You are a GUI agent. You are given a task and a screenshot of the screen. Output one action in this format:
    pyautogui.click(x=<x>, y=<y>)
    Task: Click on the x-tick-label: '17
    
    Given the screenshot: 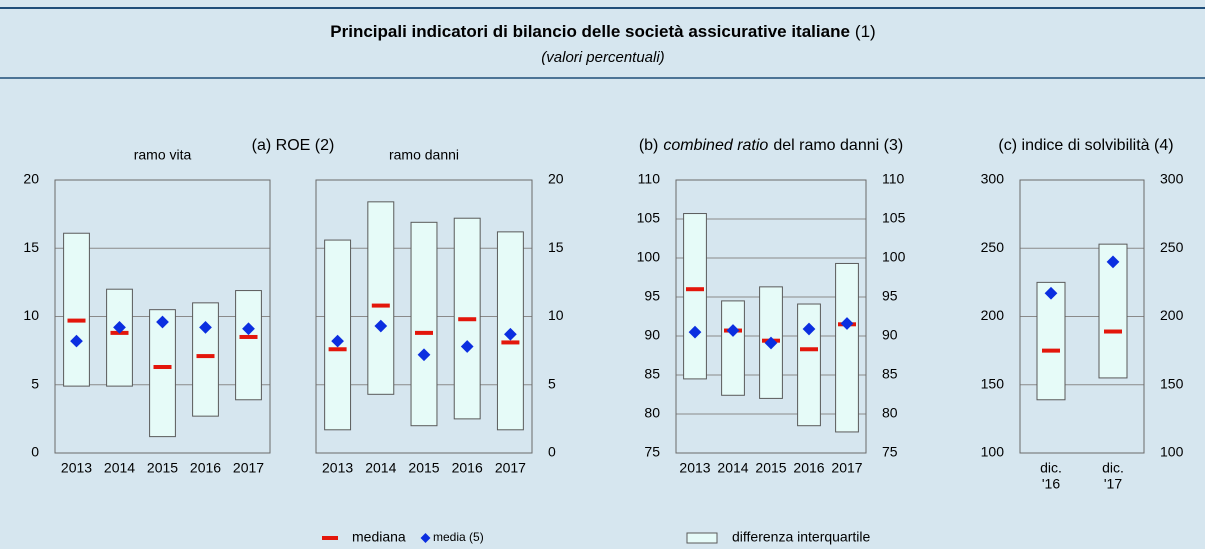 What is the action you would take?
    pyautogui.click(x=1113, y=484)
    